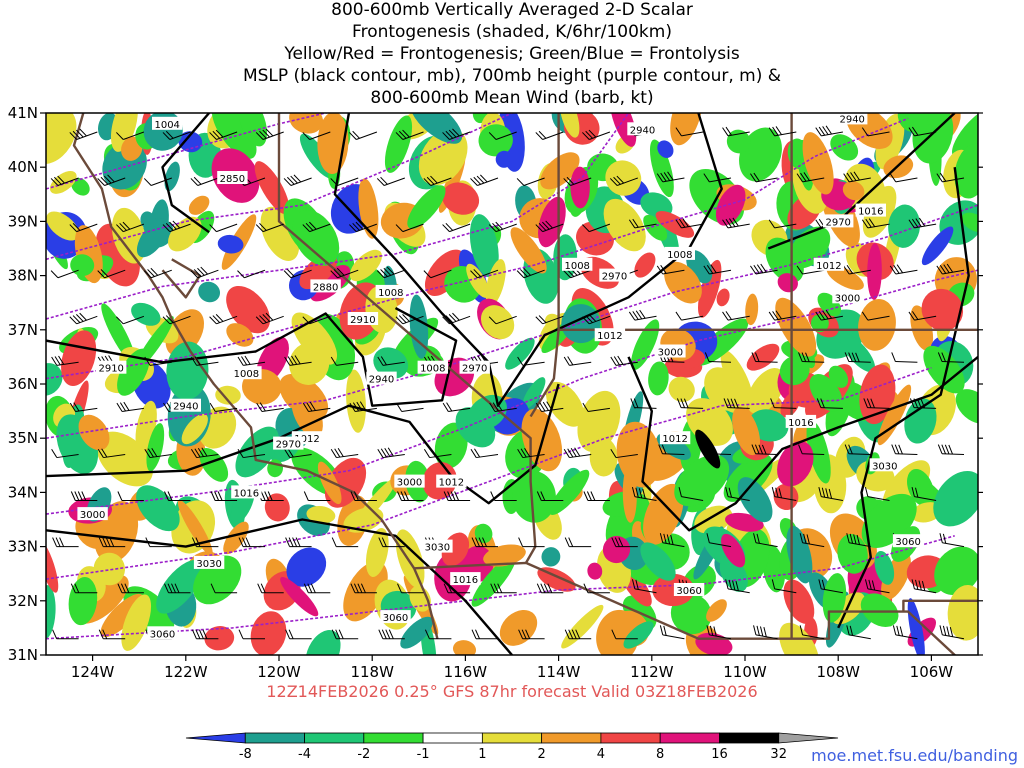 The width and height of the screenshot is (1024, 768). Describe the element at coordinates (23, 276) in the screenshot. I see `lat-label: 38N` at that location.